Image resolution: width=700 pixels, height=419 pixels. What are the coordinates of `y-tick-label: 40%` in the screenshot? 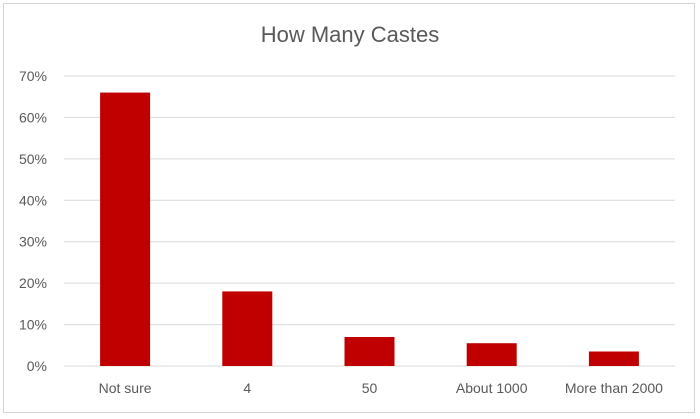 It's located at (33, 200).